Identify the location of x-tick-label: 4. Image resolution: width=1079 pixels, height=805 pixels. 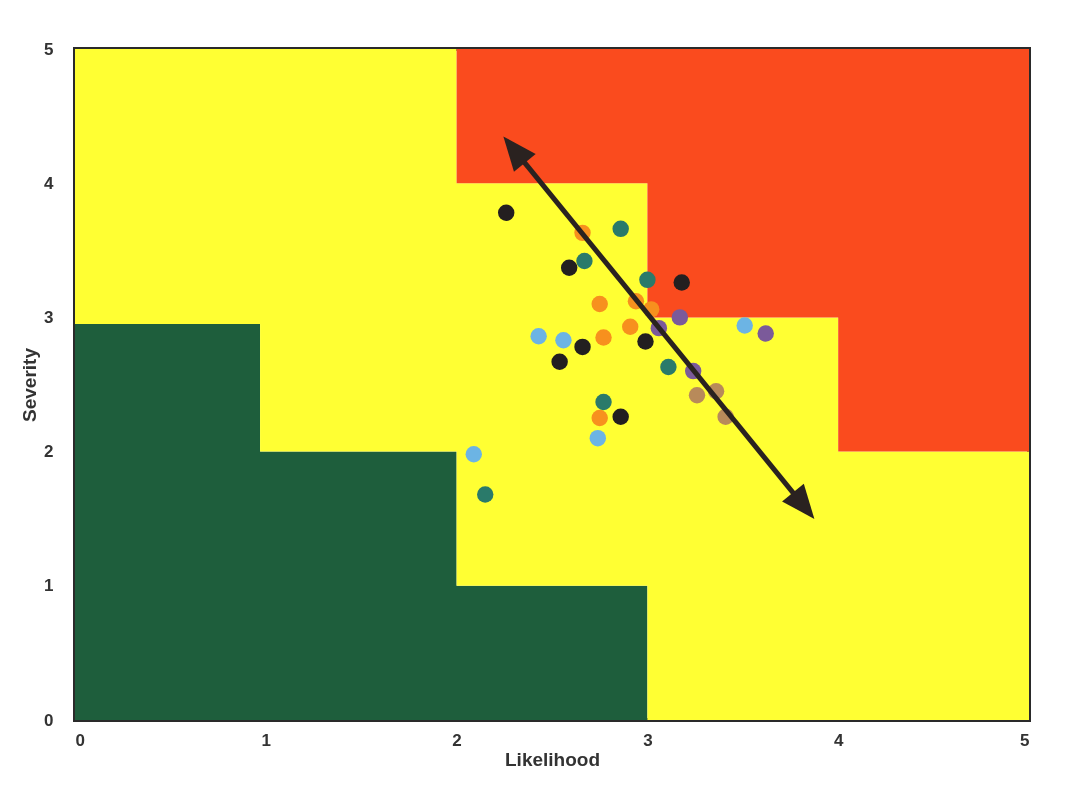
(838, 740).